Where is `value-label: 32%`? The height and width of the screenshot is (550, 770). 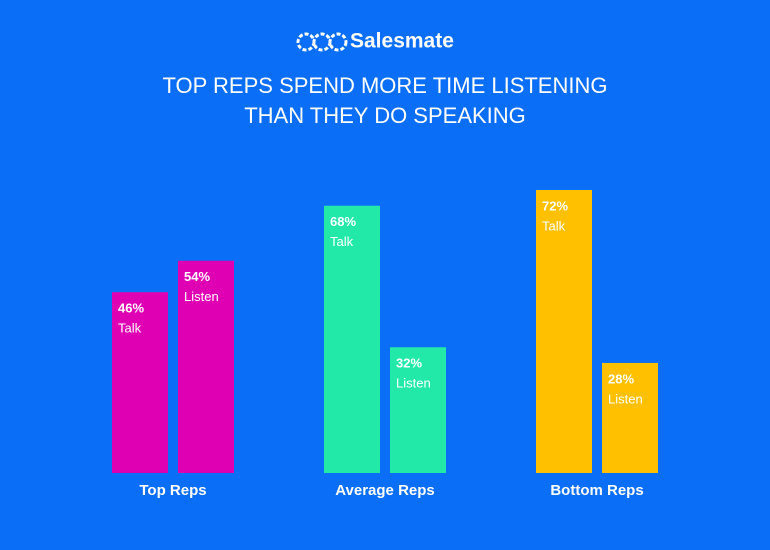 value-label: 32% is located at coordinates (409, 363).